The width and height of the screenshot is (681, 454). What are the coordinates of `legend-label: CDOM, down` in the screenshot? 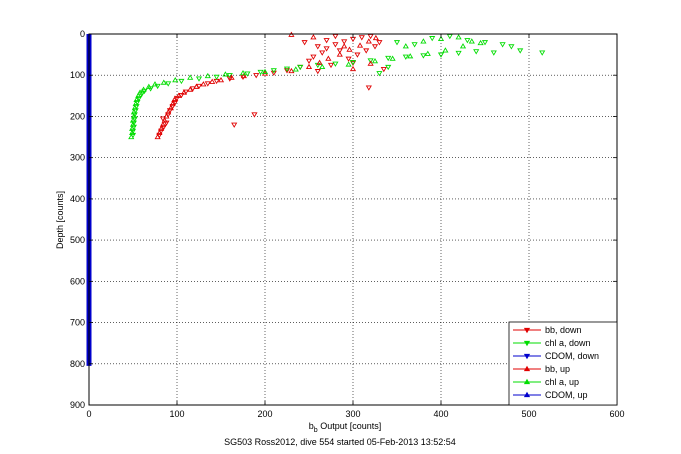 It's located at (572, 356).